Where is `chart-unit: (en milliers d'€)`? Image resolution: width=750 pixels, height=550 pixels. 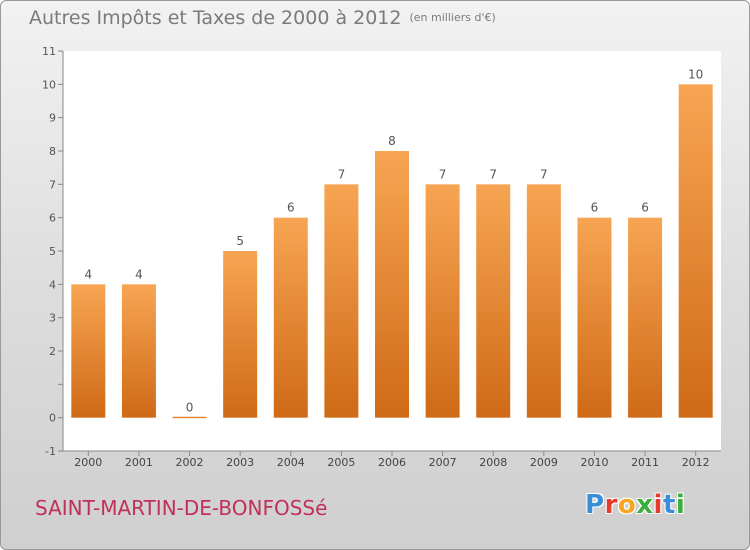 chart-unit: (en milliers d'€) is located at coordinates (452, 17).